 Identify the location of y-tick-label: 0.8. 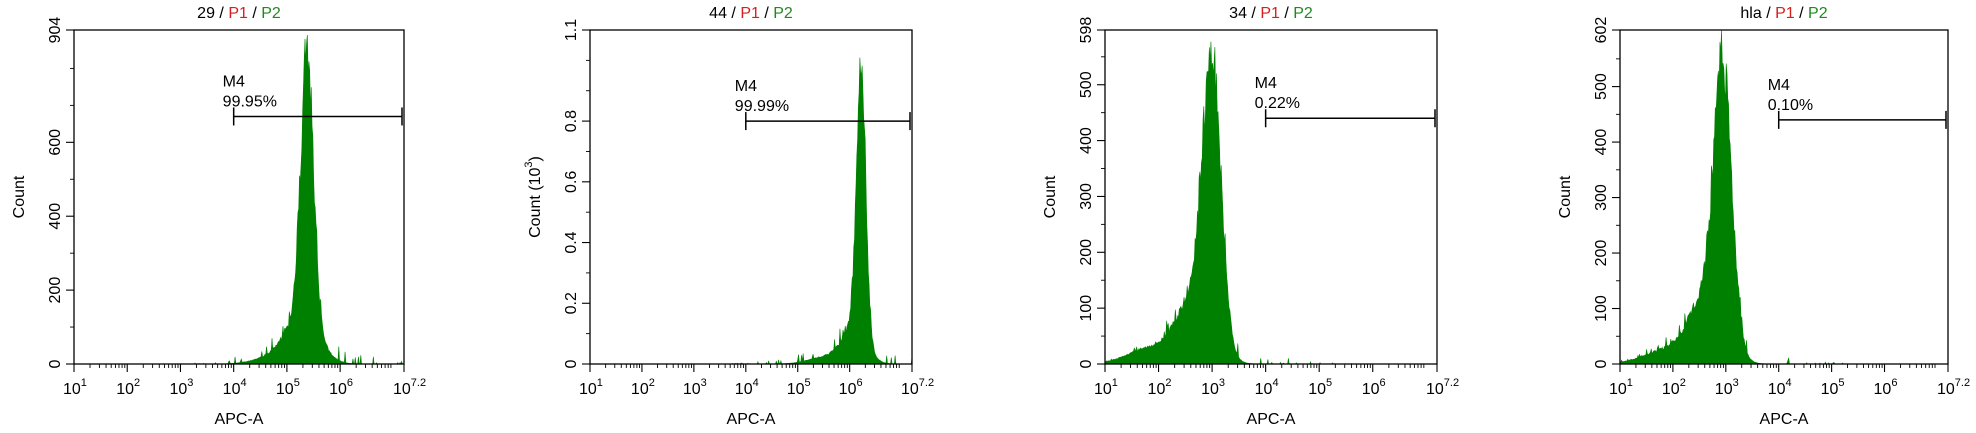
(571, 121).